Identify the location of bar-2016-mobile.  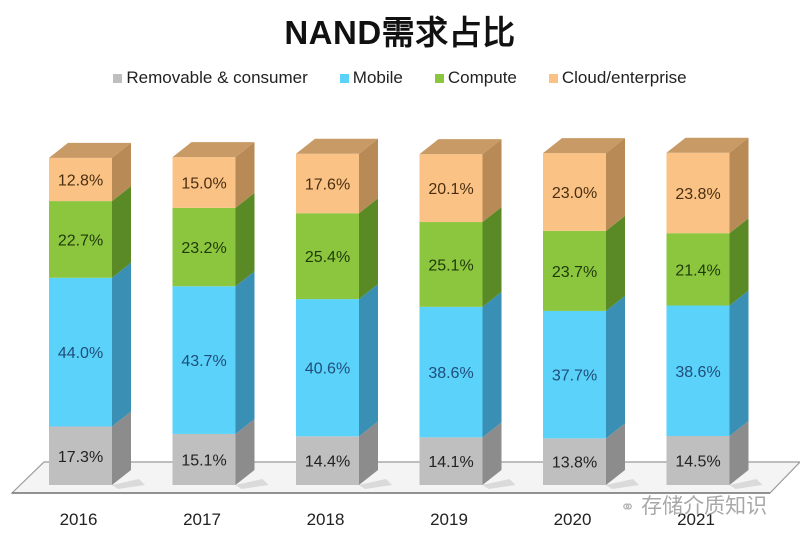
(80, 352).